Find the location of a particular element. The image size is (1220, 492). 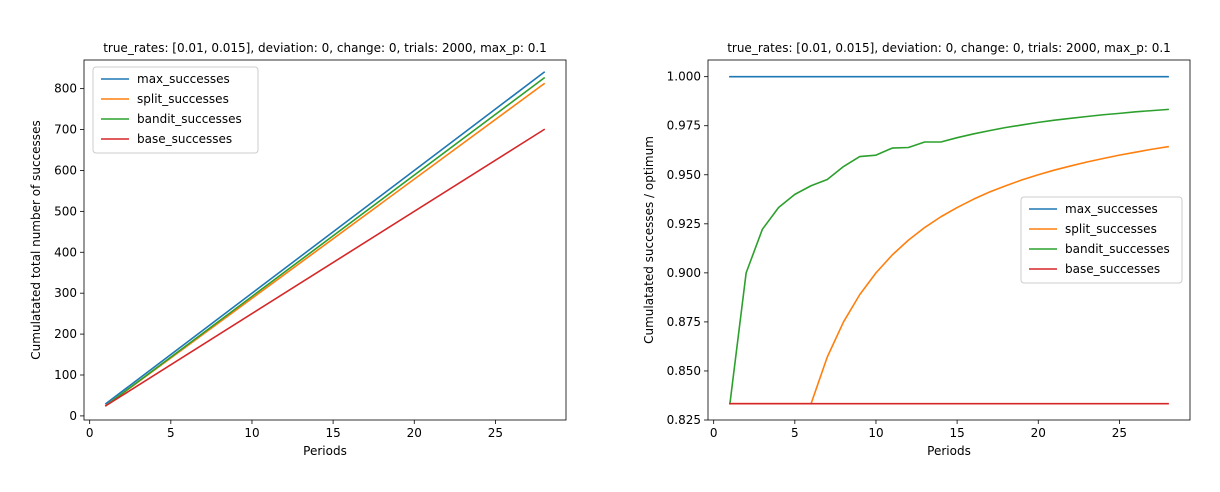

y-tick-label: 700 is located at coordinates (65, 130).